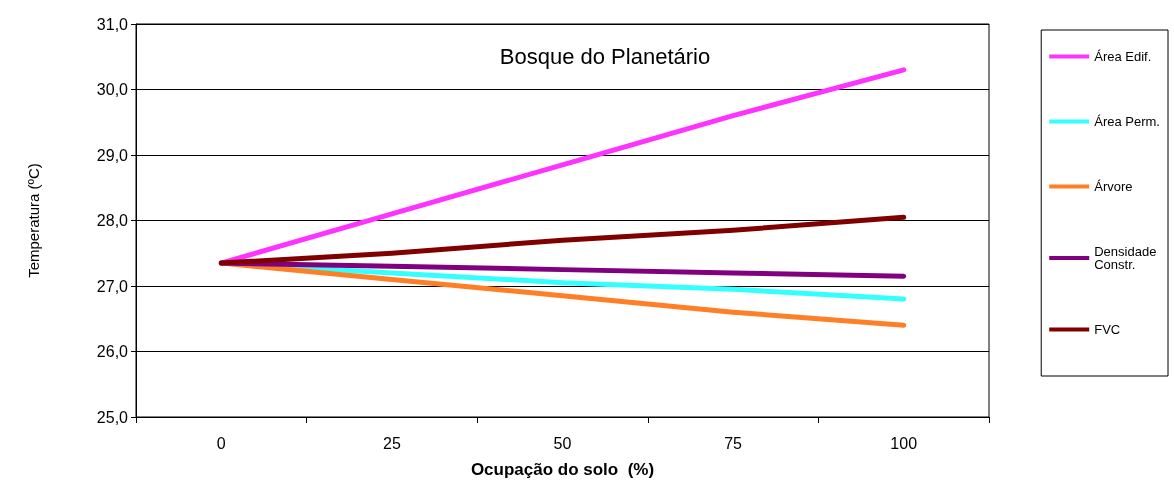  Describe the element at coordinates (1113, 186) in the screenshot. I see `legend-label: Árvore` at that location.